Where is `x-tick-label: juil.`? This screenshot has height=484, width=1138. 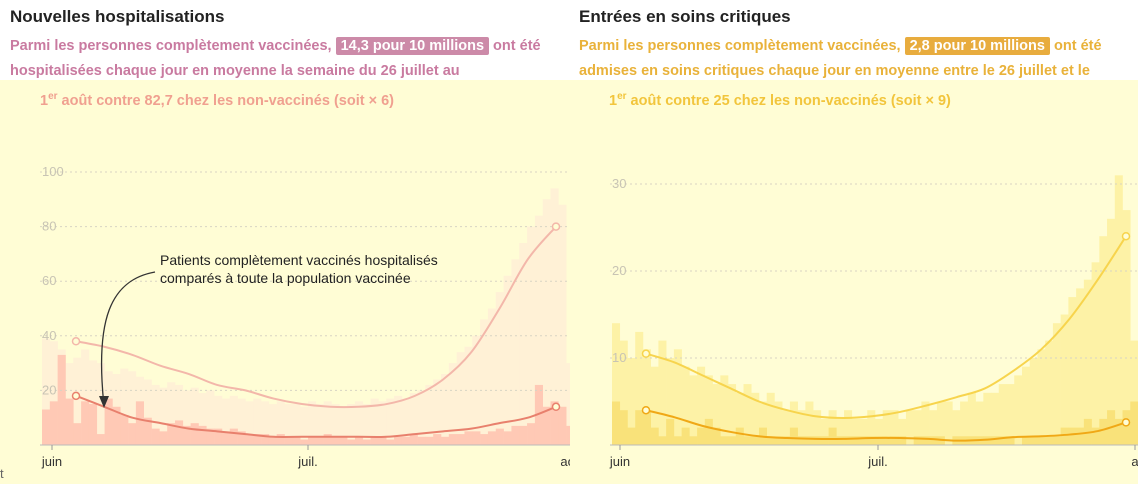
x-tick-label: juil. is located at coordinates (877, 461).